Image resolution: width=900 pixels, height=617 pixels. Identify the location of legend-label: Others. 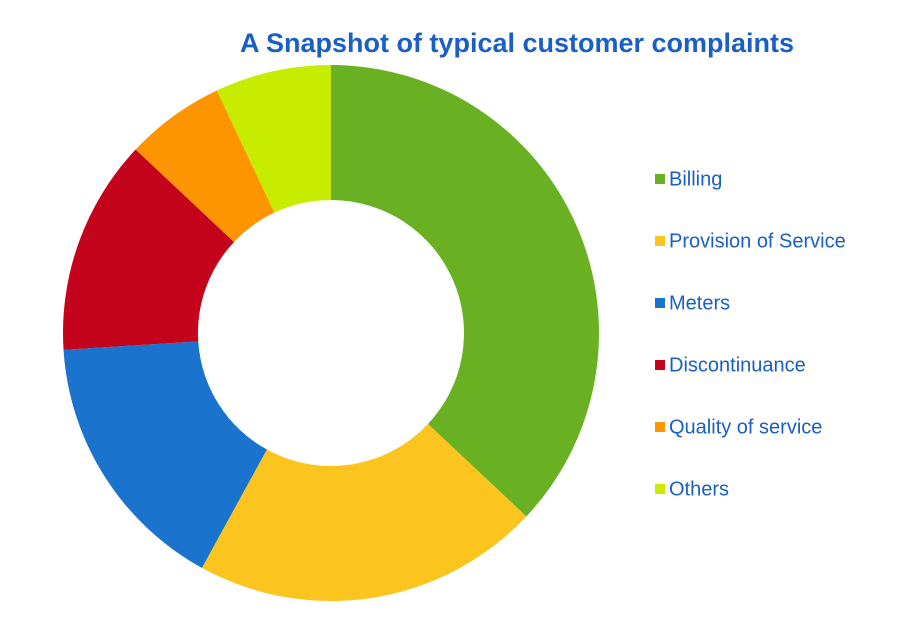
(699, 489).